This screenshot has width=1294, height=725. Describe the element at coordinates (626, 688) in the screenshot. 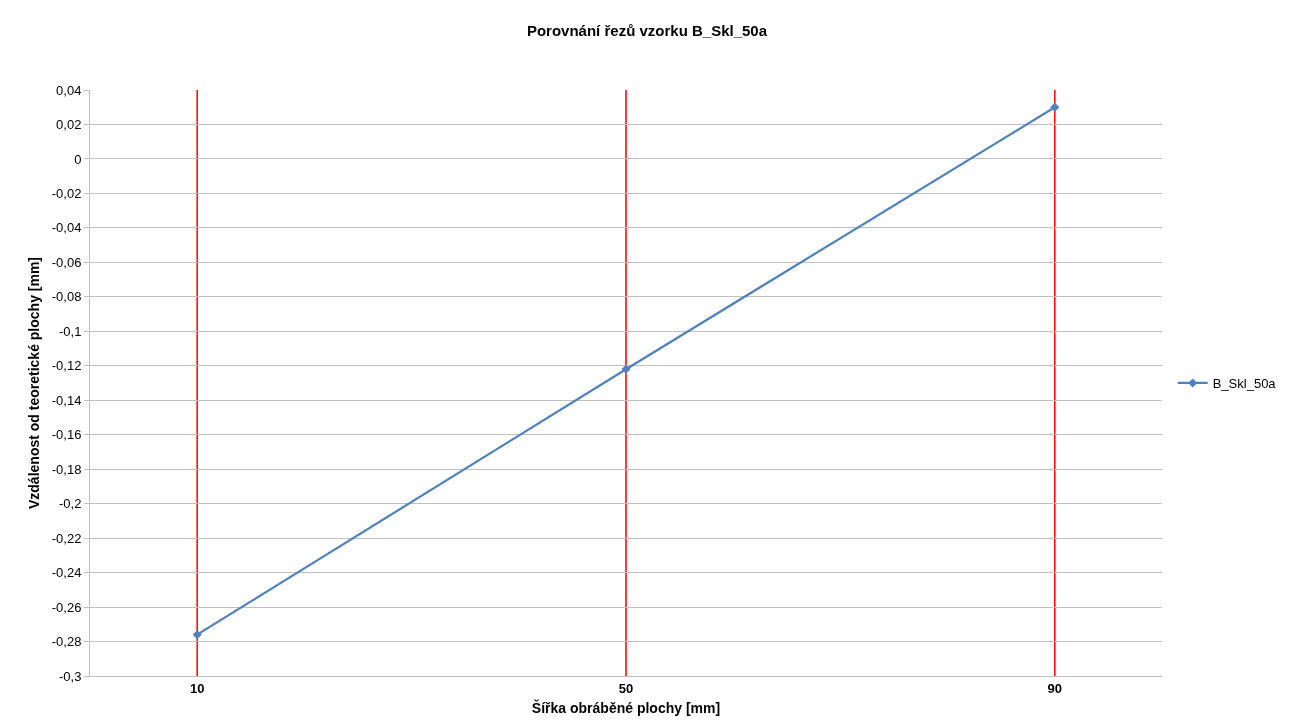

I see `x-tick-label: 50` at that location.